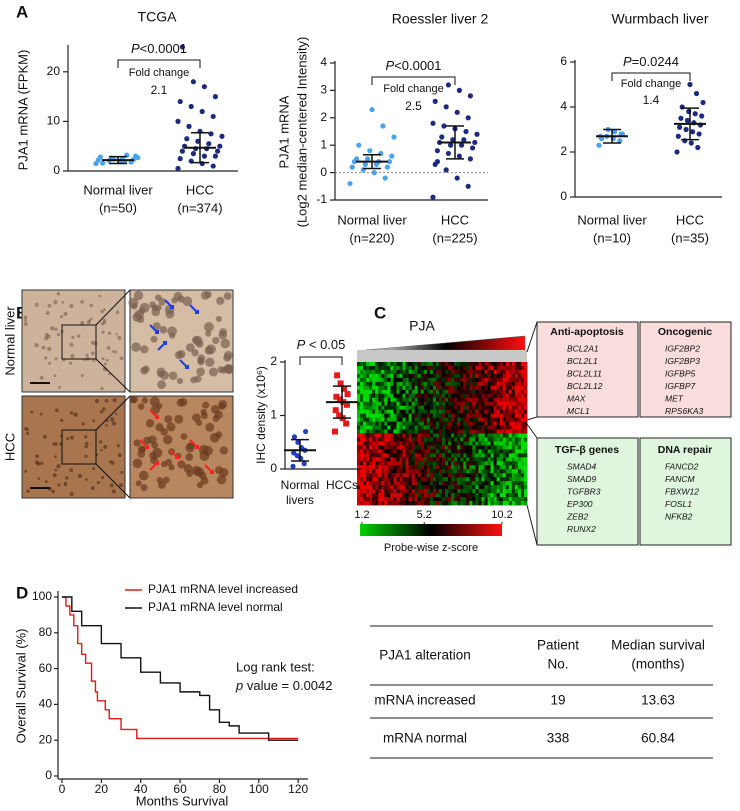  What do you see at coordinates (323, 117) in the screenshot?
I see `y-tick-label: 2` at bounding box center [323, 117].